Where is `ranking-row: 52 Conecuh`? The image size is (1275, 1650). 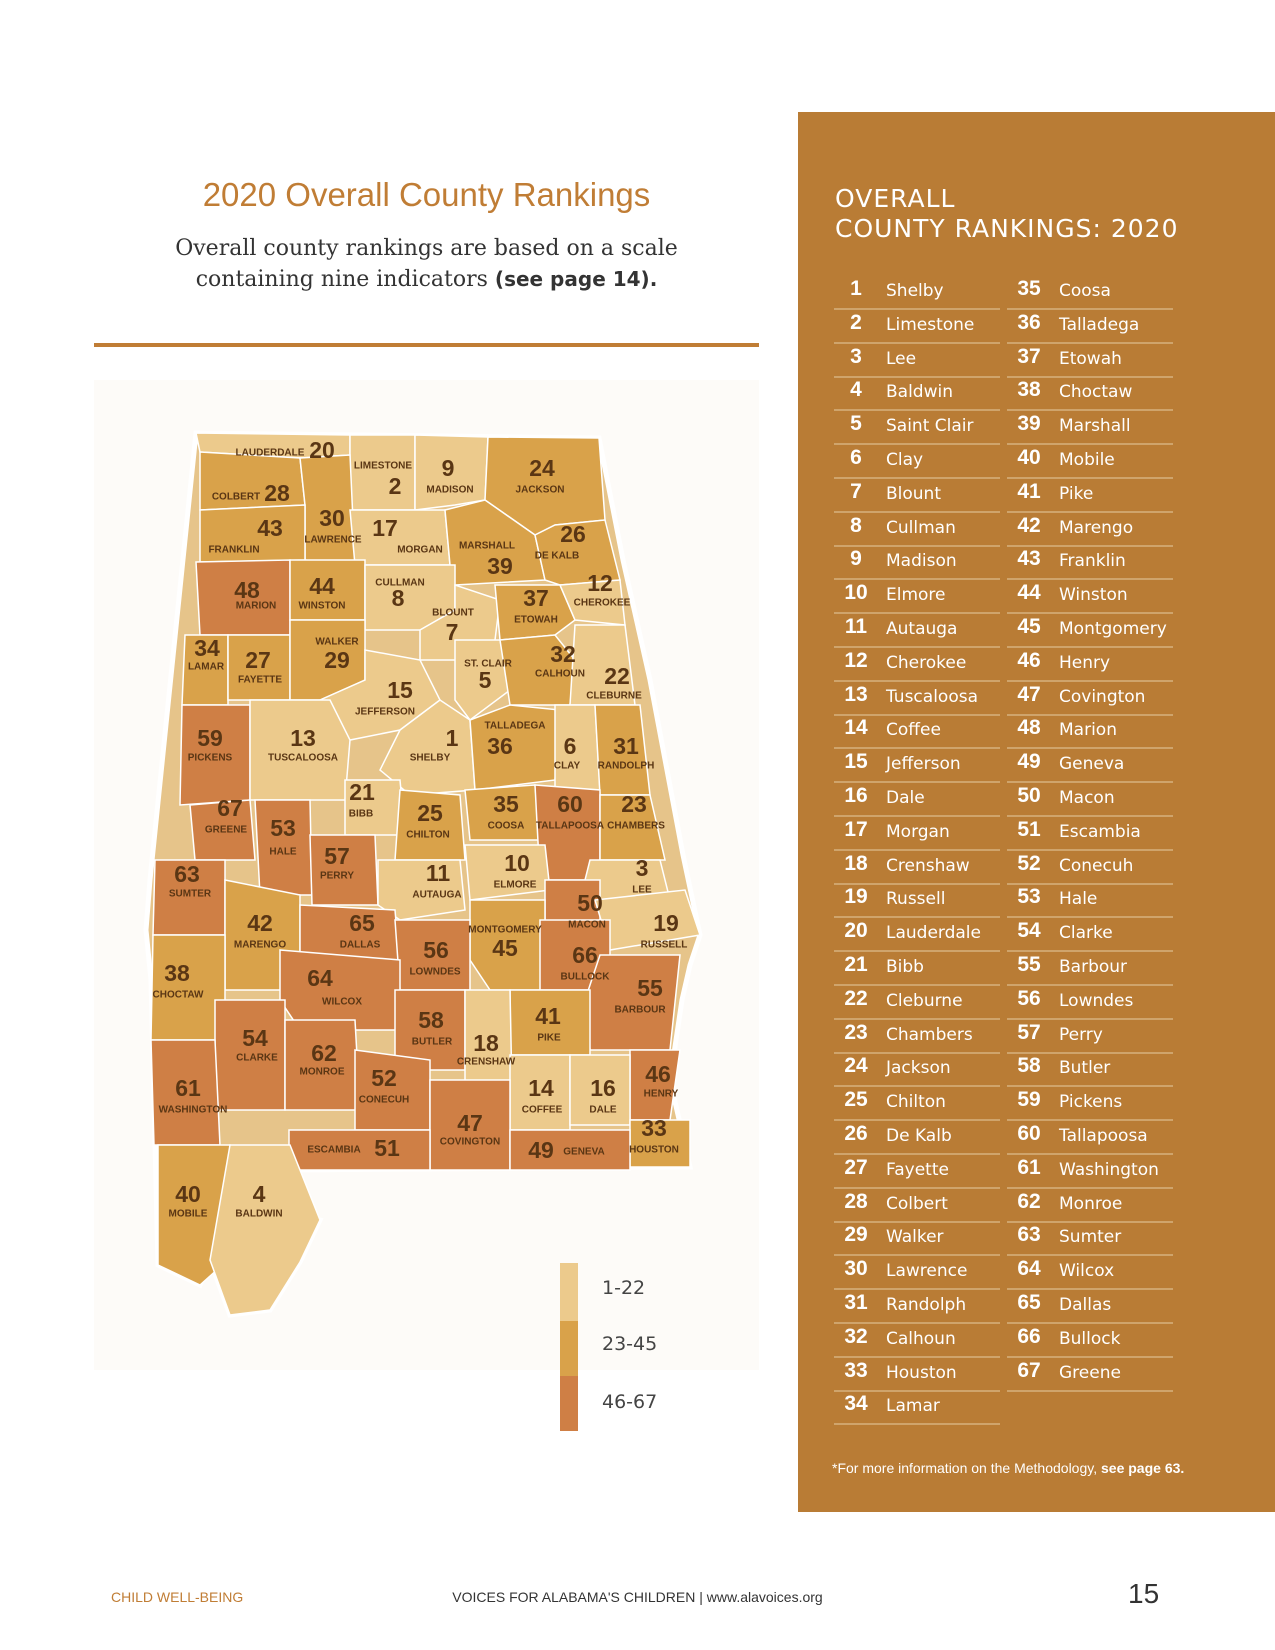
ranking-row: 52 Conecuh is located at coordinates (1090, 867).